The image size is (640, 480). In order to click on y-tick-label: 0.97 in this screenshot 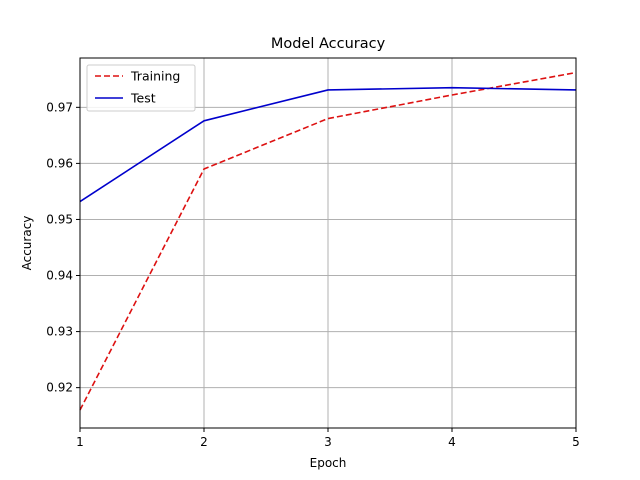, I will do `click(59, 107)`.